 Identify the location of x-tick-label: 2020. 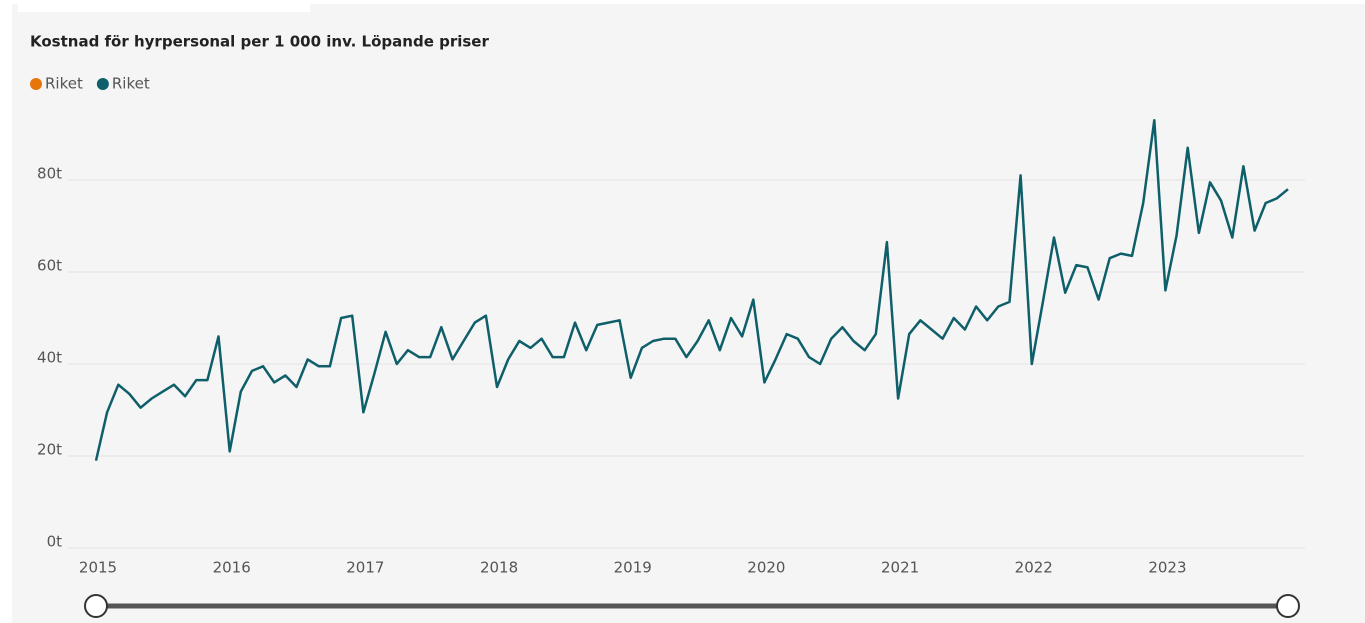
(766, 568).